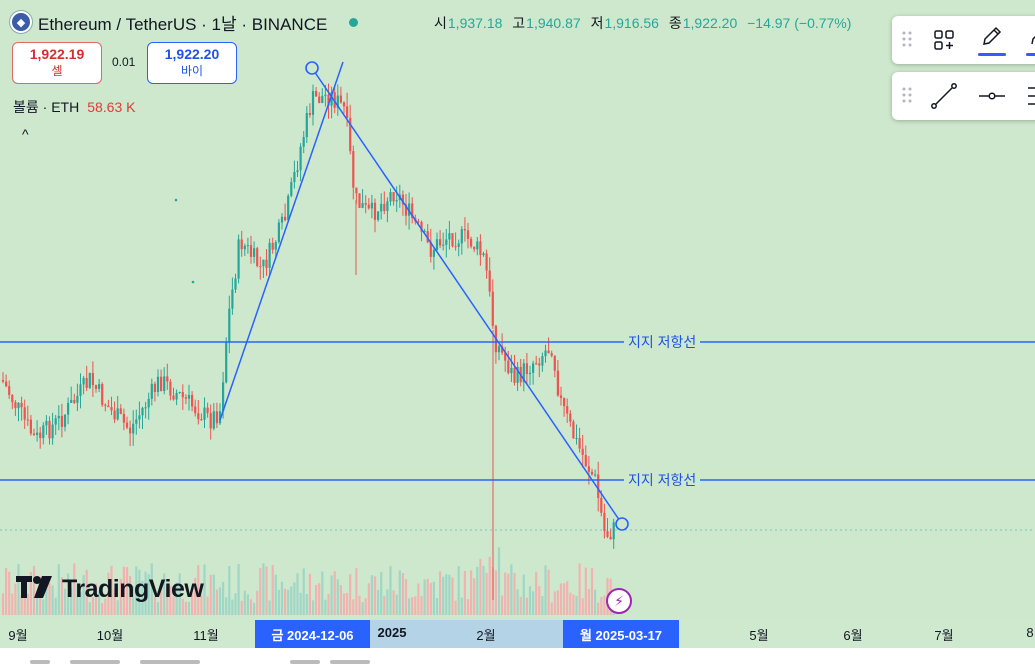  What do you see at coordinates (992, 39) in the screenshot?
I see `pencil-icon` at bounding box center [992, 39].